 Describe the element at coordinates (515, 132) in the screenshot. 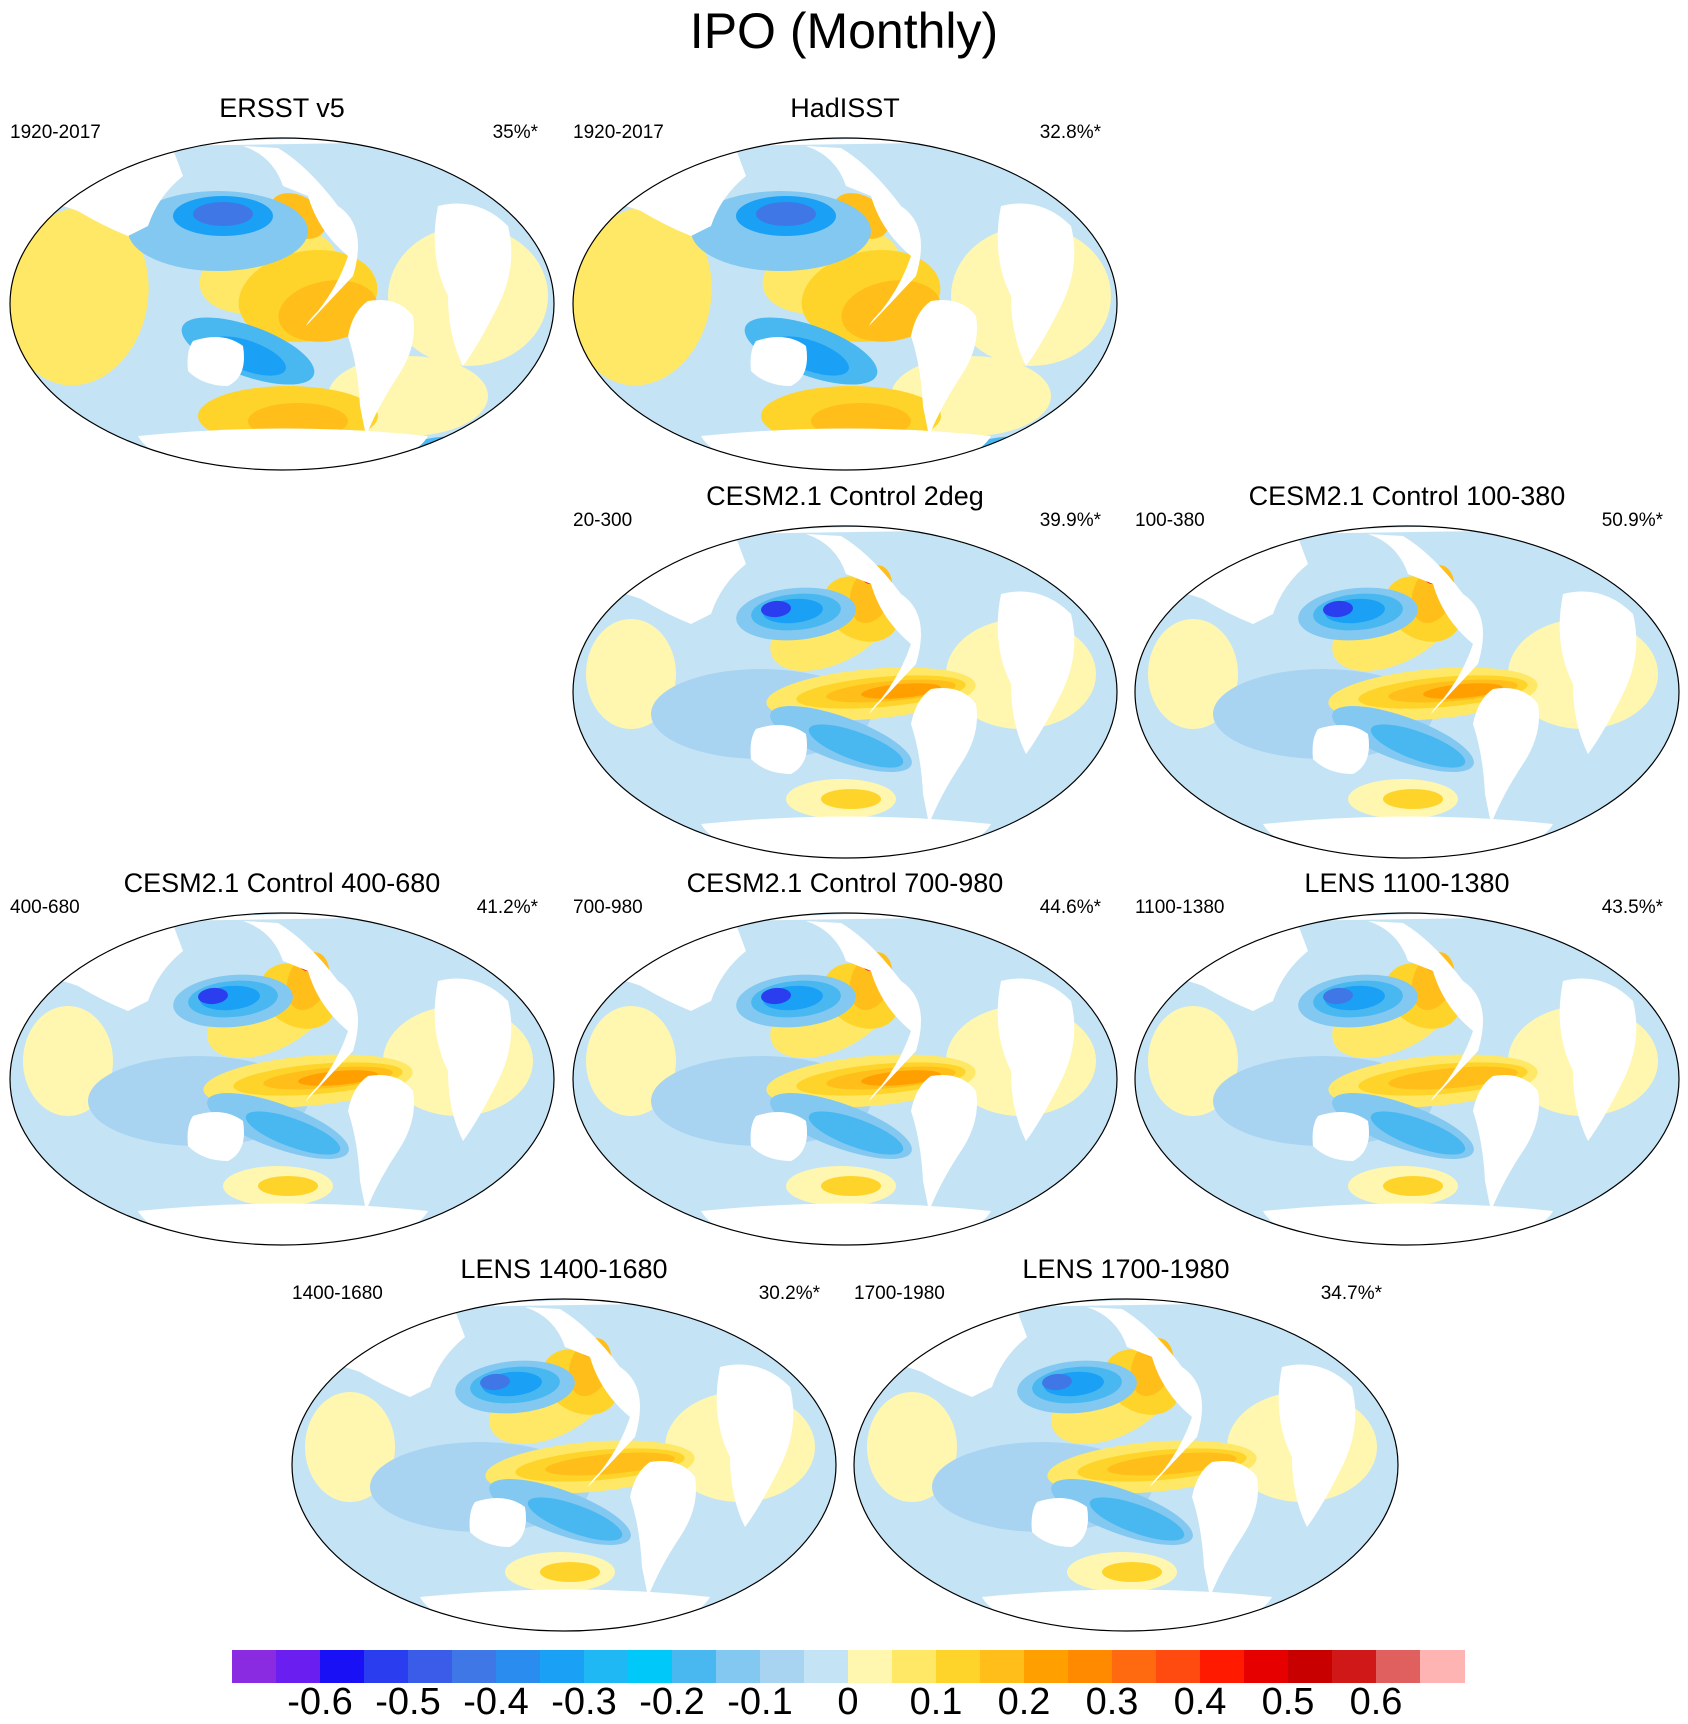

I see `panel-variance: 35%*` at that location.